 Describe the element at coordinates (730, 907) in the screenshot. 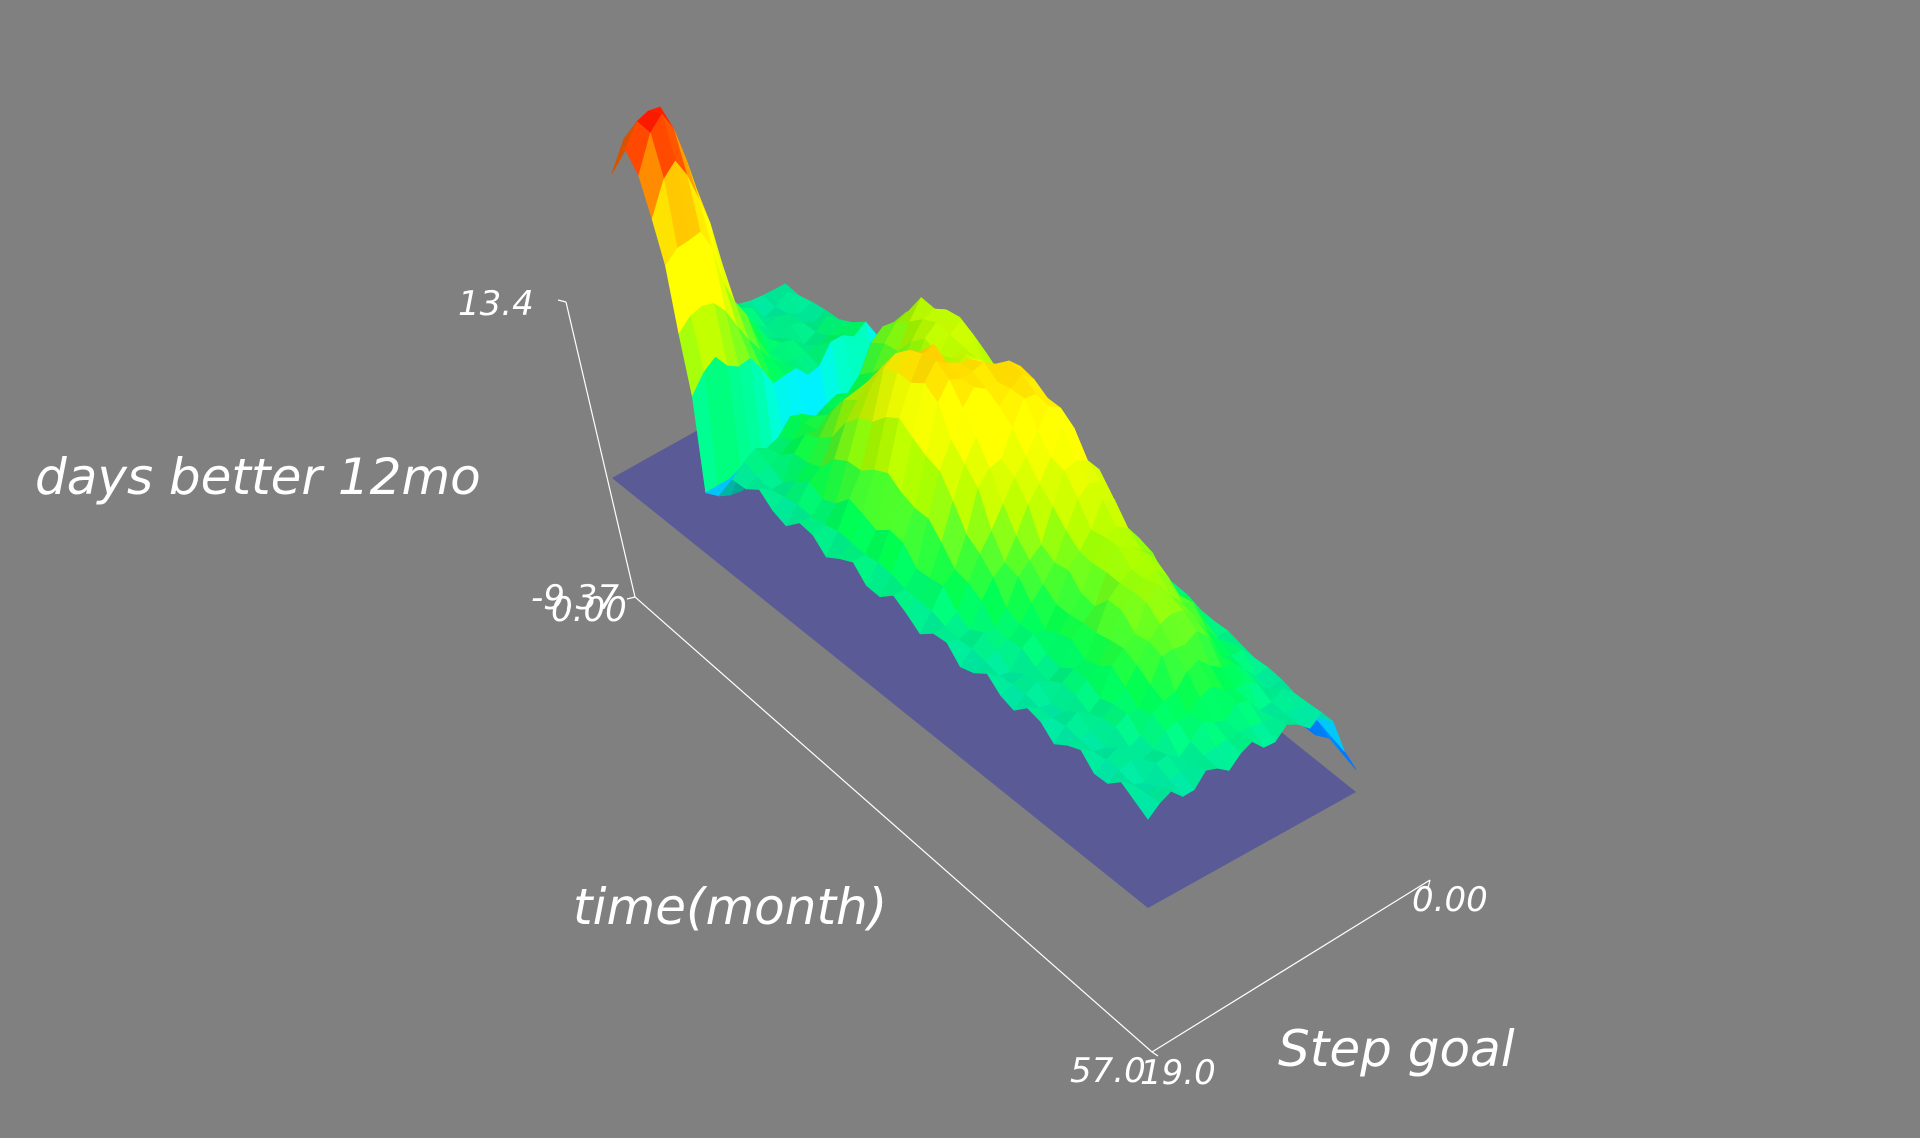

I see `x-axis-title: time(month)` at that location.